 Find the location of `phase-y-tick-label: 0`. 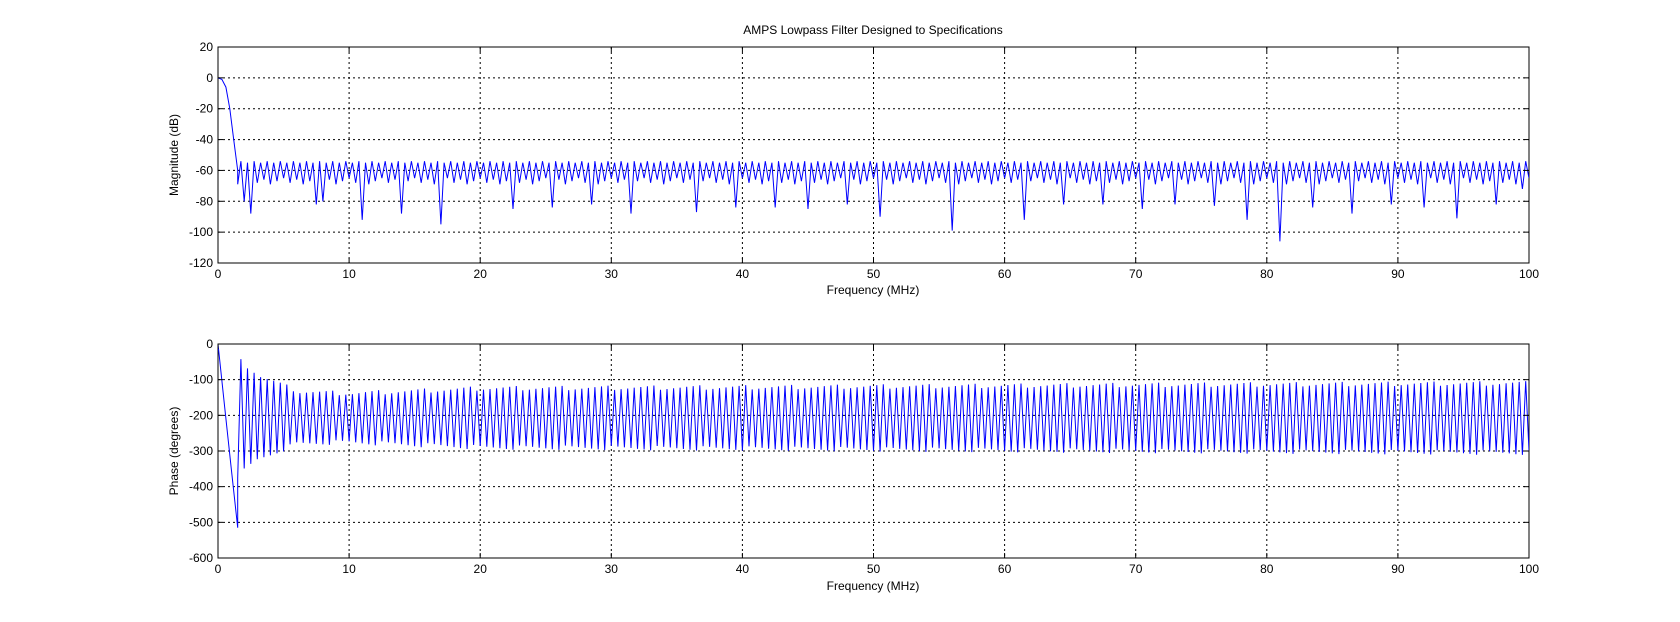

phase-y-tick-label: 0 is located at coordinates (209, 344).